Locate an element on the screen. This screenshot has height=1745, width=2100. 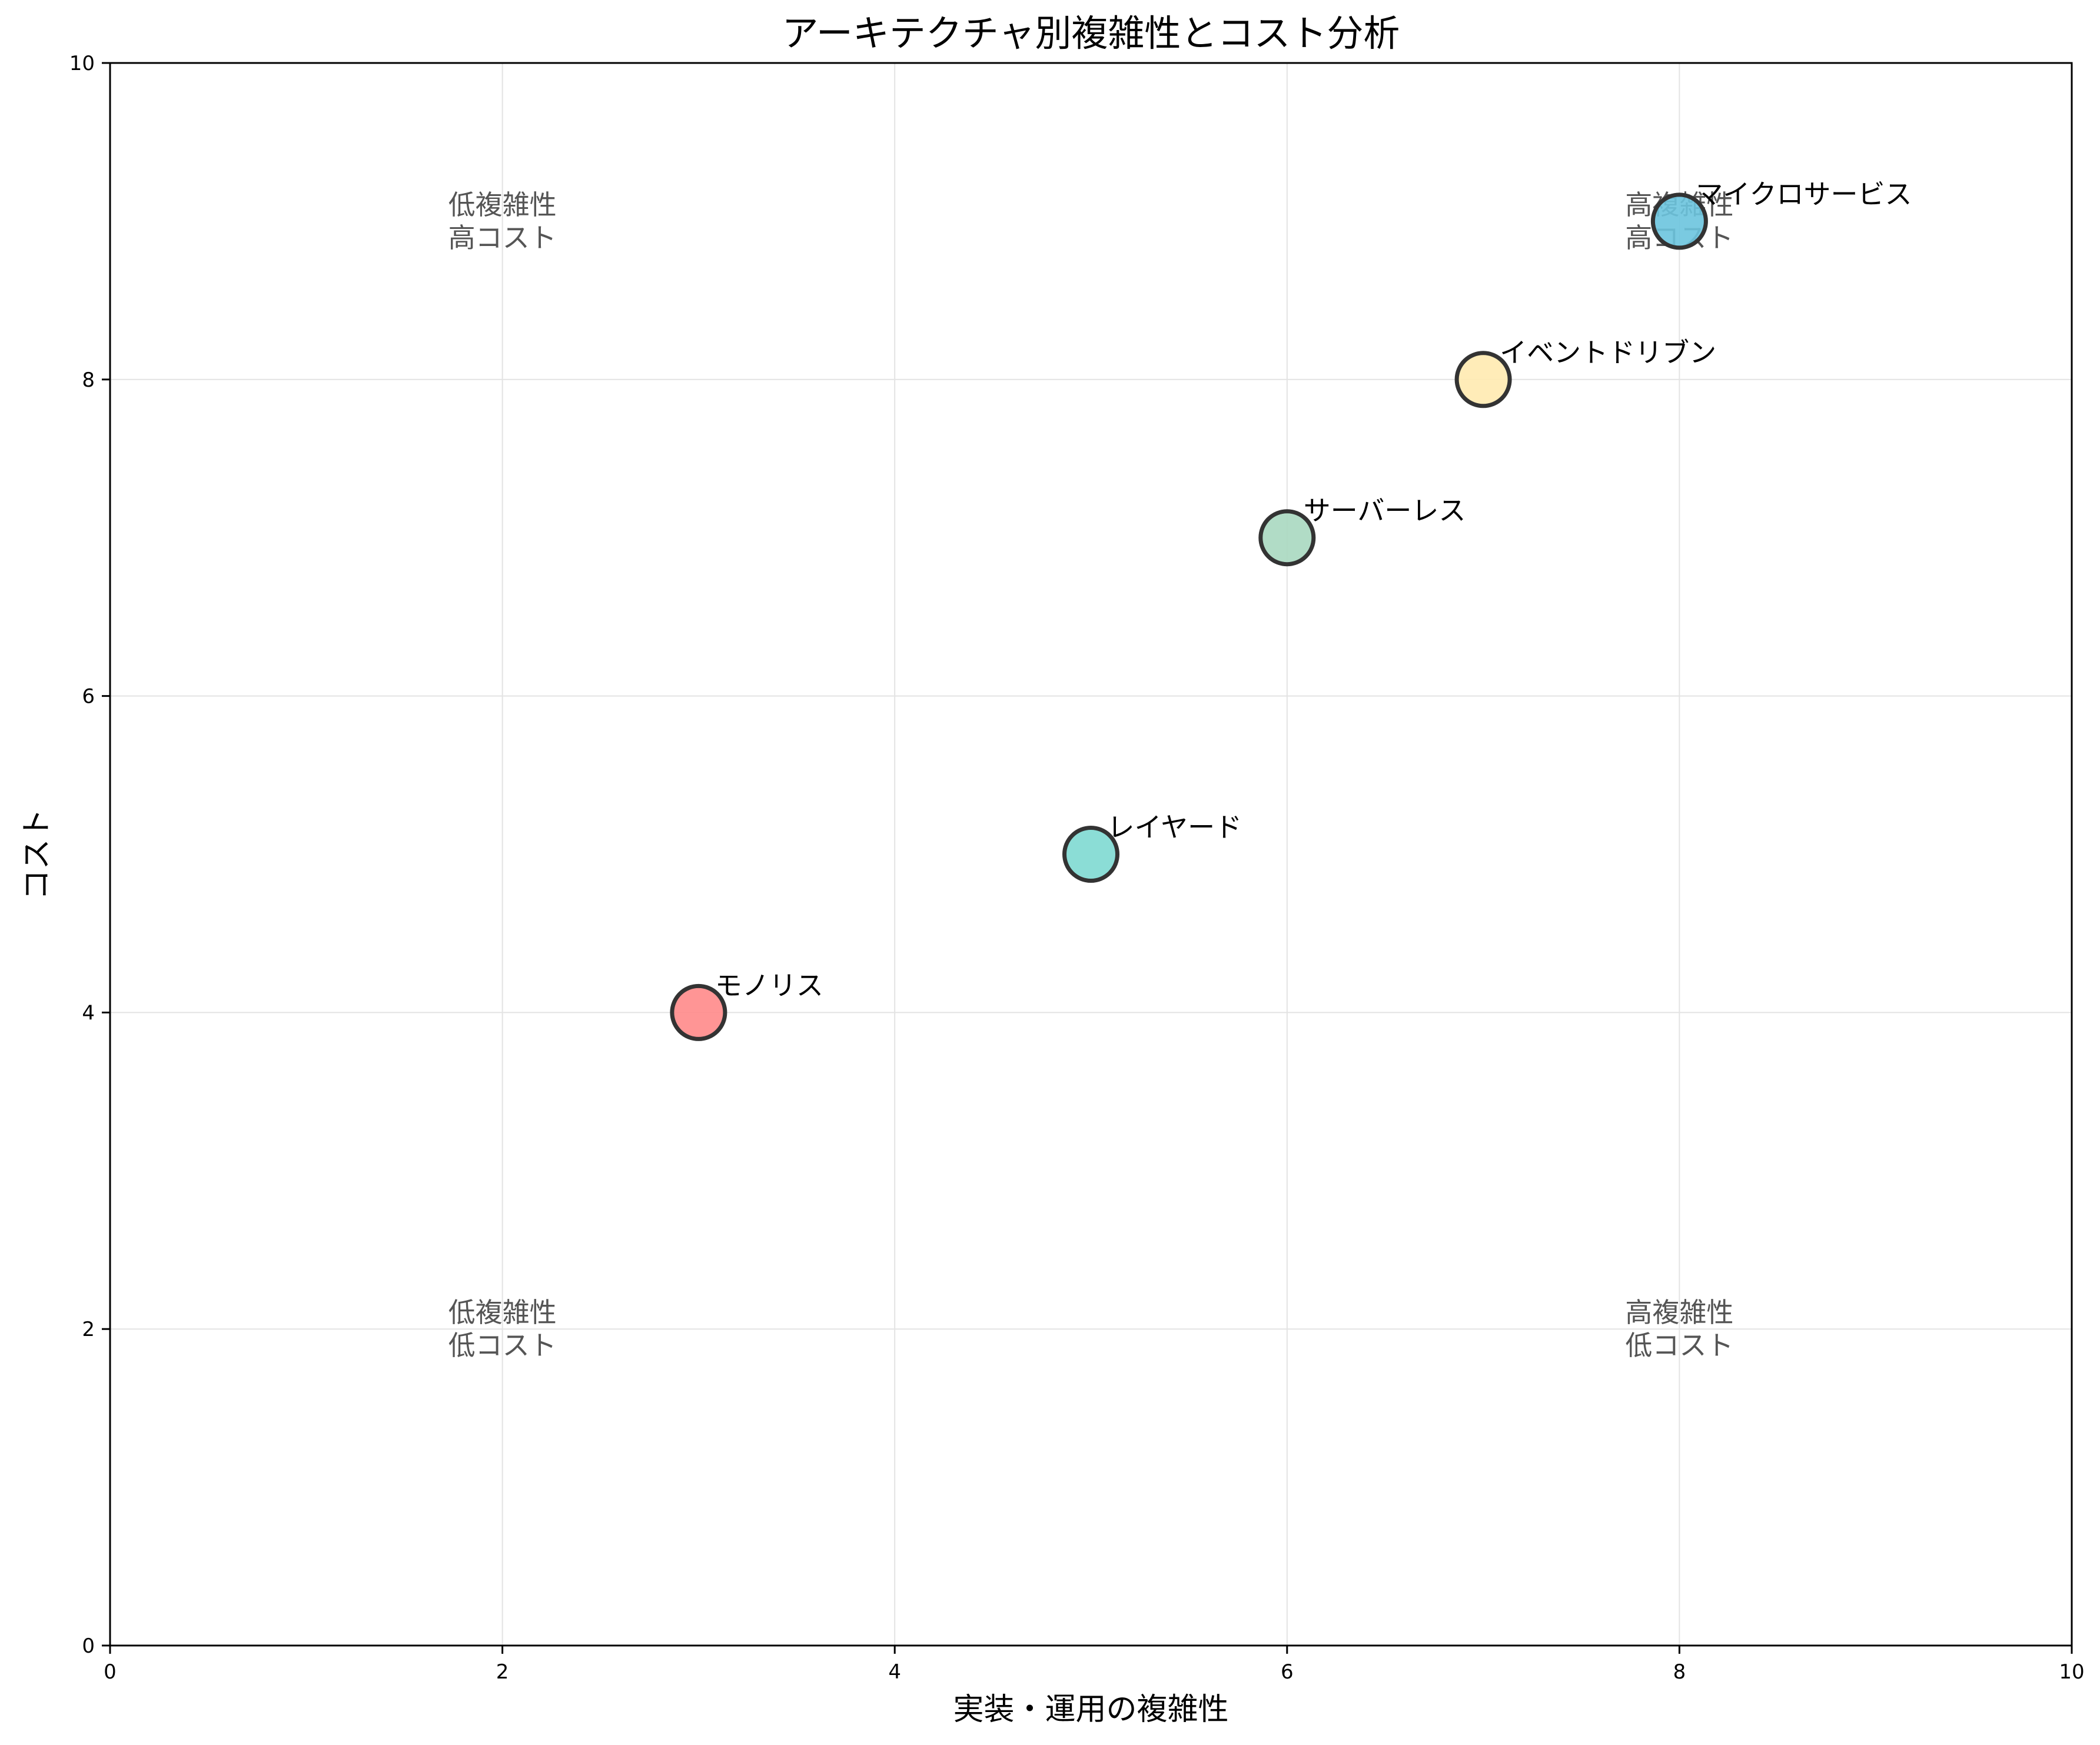
y-tick-label: 10 is located at coordinates (82, 63).